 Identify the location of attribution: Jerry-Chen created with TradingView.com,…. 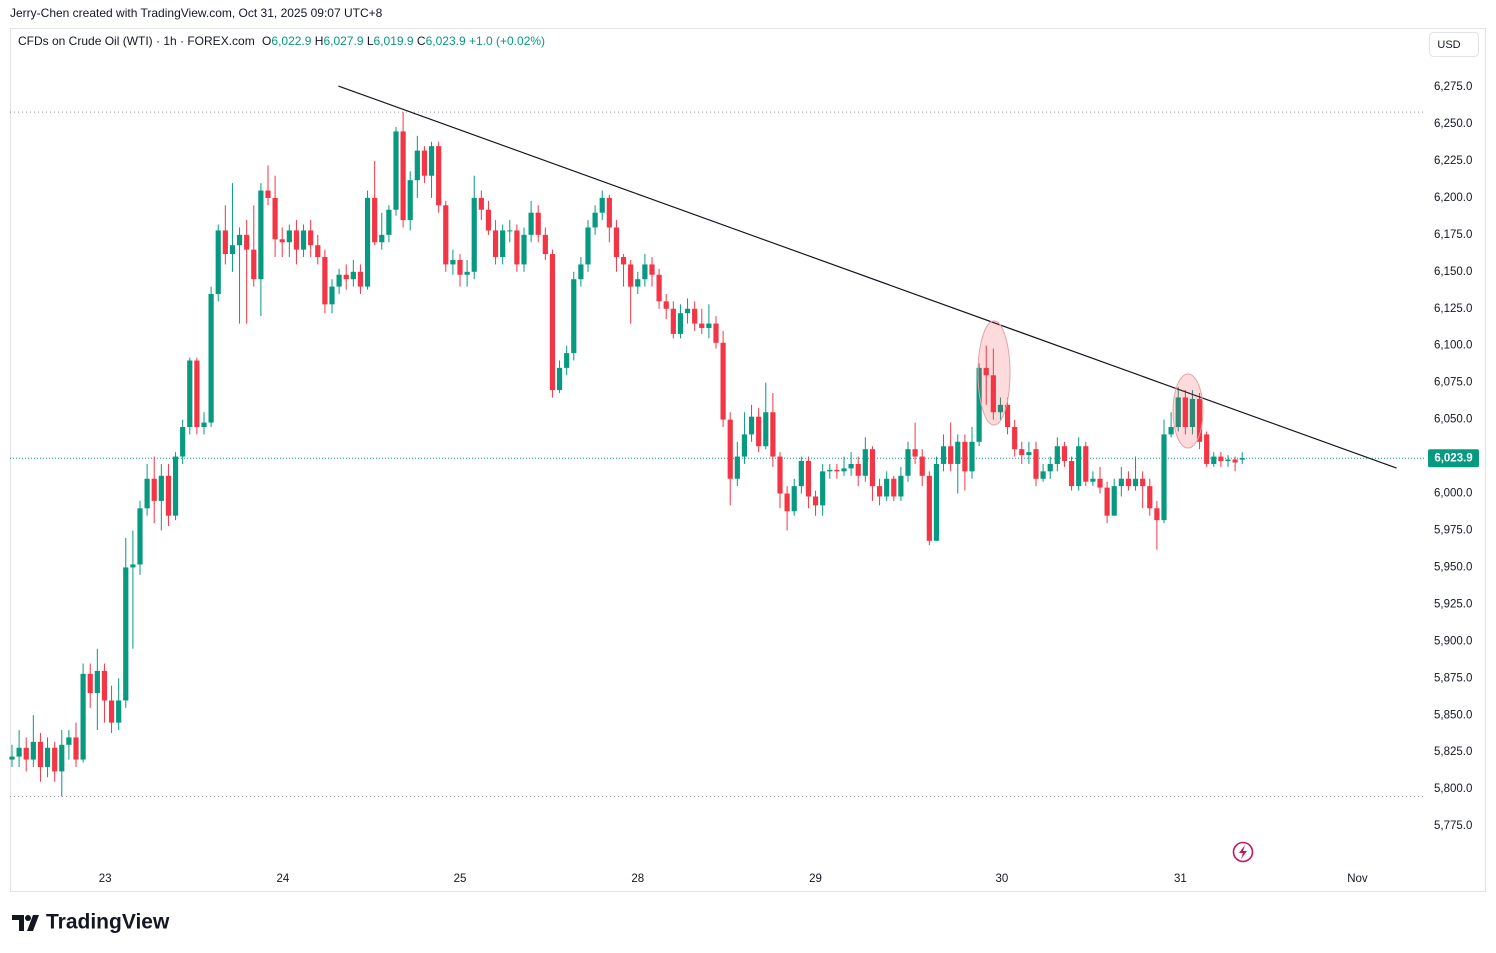
(196, 13).